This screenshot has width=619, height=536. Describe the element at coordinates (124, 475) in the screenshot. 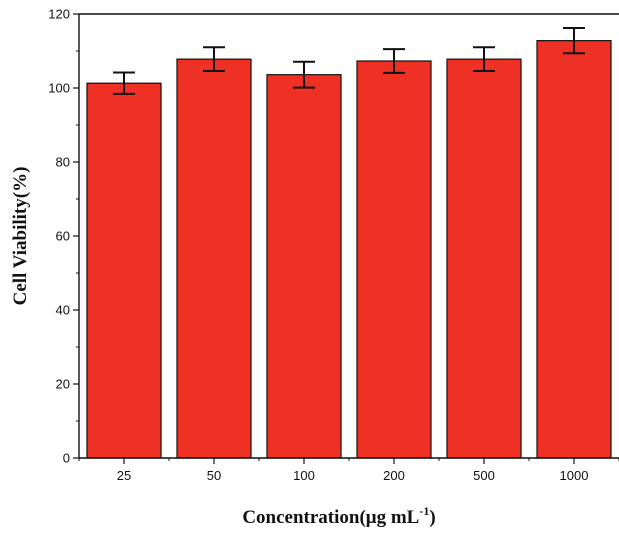

I see `x-tick-label: 25` at that location.